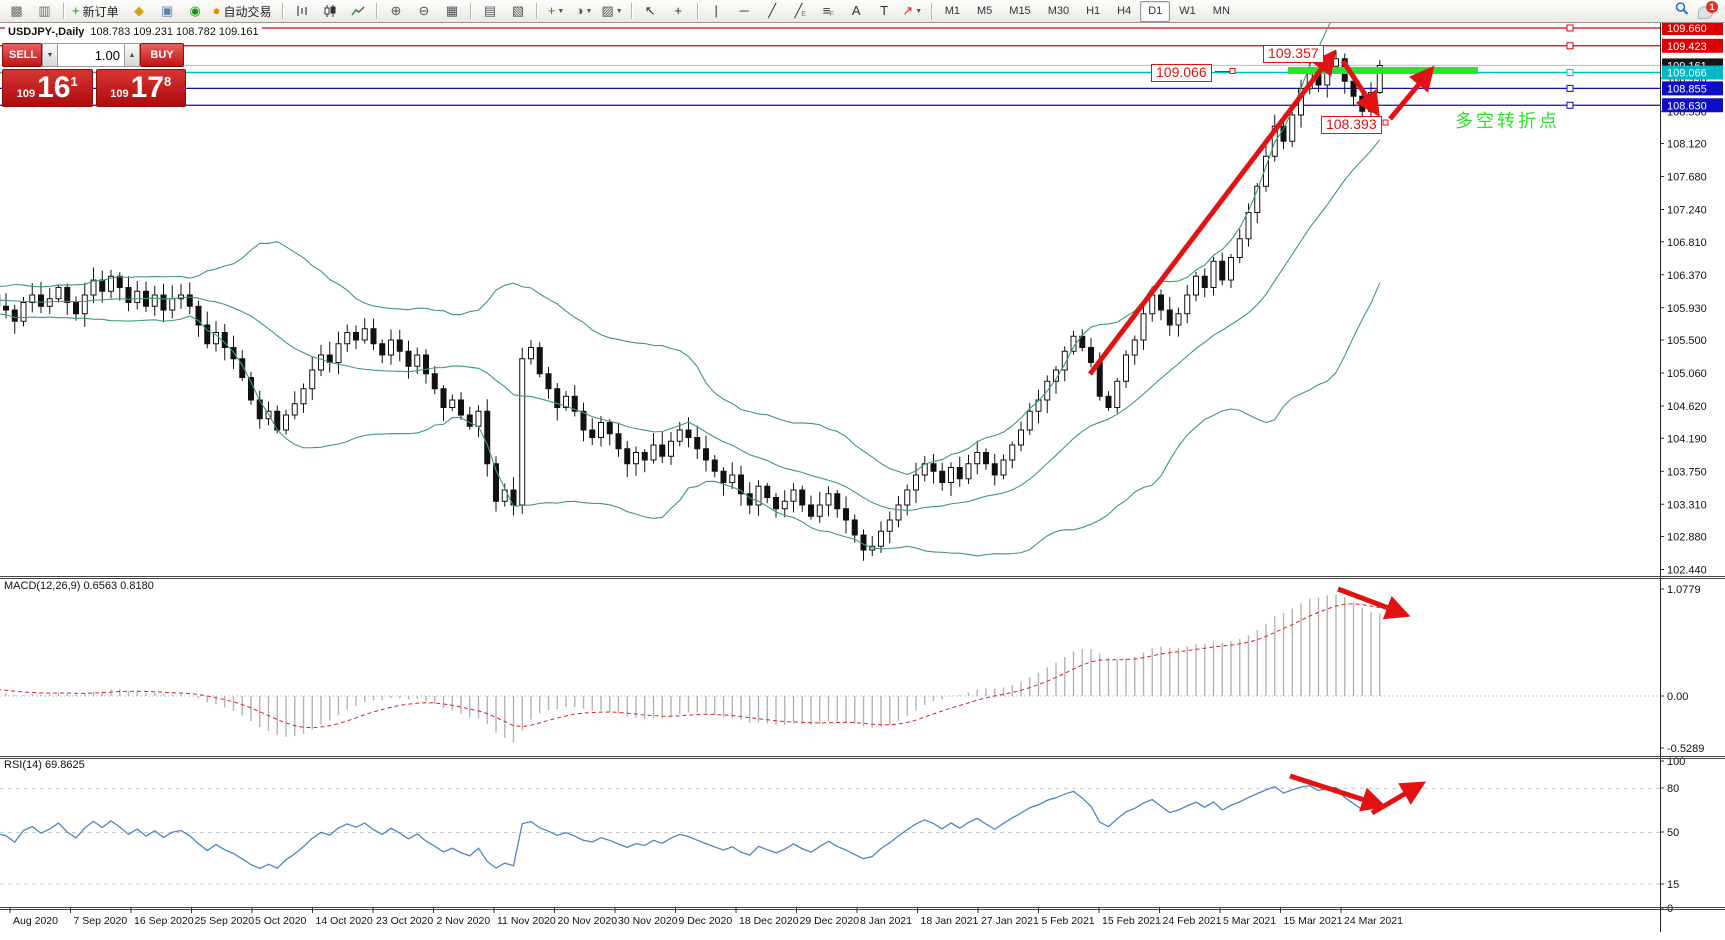 This screenshot has width=1725, height=940. I want to click on rsi-down-arrow, so click(1338, 792).